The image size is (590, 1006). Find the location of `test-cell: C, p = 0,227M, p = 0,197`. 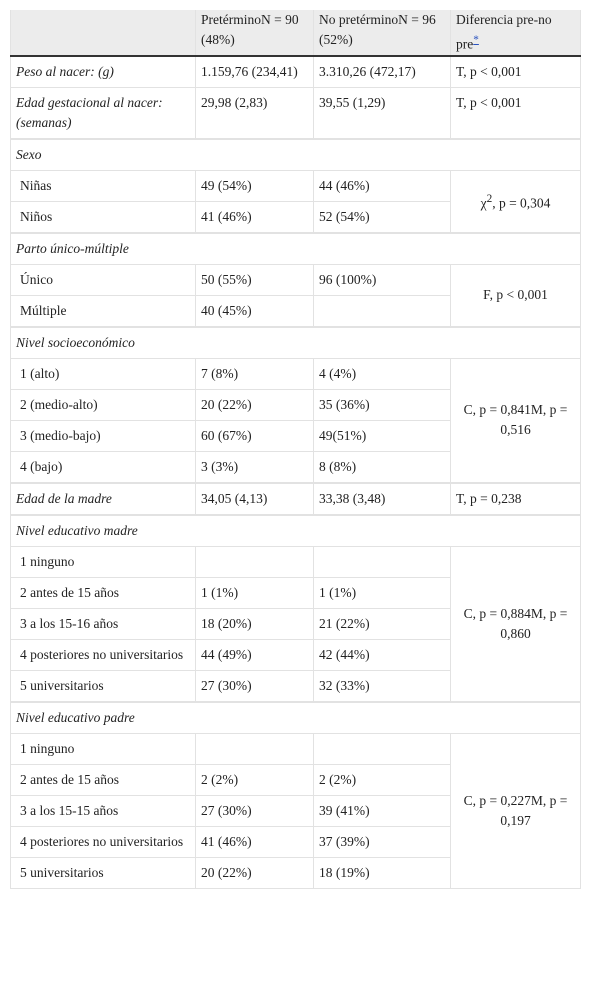

test-cell: C, p = 0,227M, p = 0,197 is located at coordinates (515, 810).